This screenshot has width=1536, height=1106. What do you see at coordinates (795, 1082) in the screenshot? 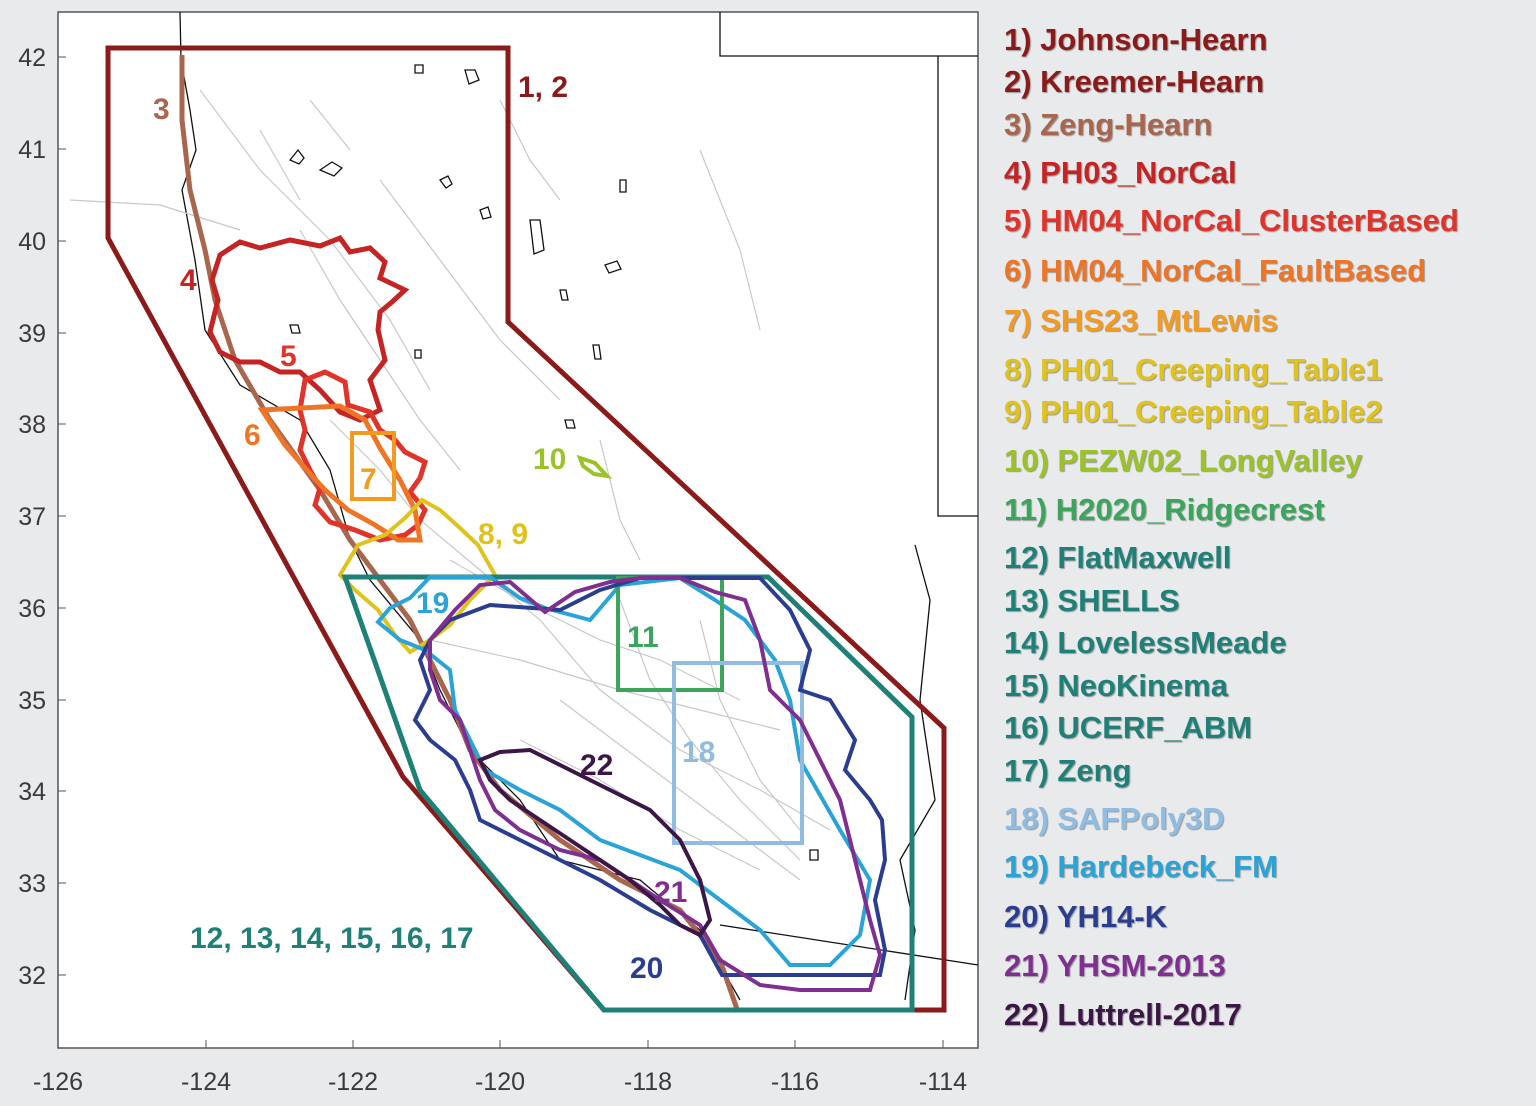
I see `x-tick-label: -116` at bounding box center [795, 1082].